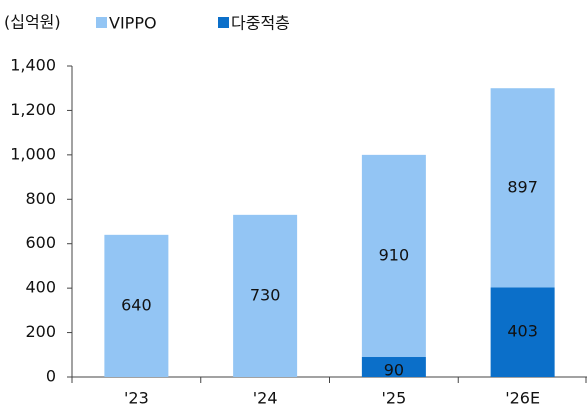 Image resolution: width=587 pixels, height=408 pixels. Describe the element at coordinates (393, 398) in the screenshot. I see `x-tick-label: '25` at that location.